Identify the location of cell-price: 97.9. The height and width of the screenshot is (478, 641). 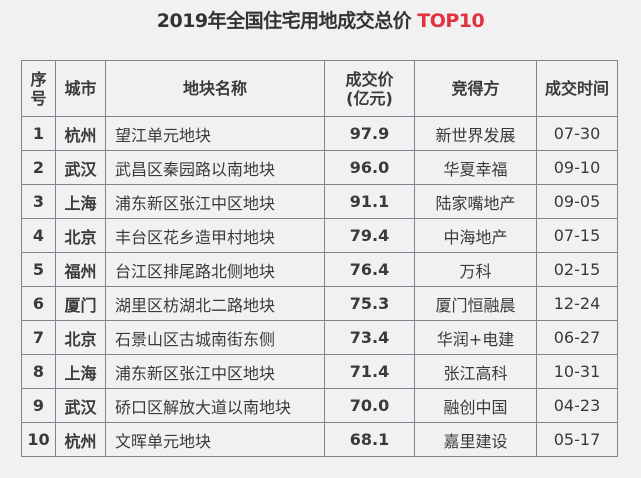
(369, 133).